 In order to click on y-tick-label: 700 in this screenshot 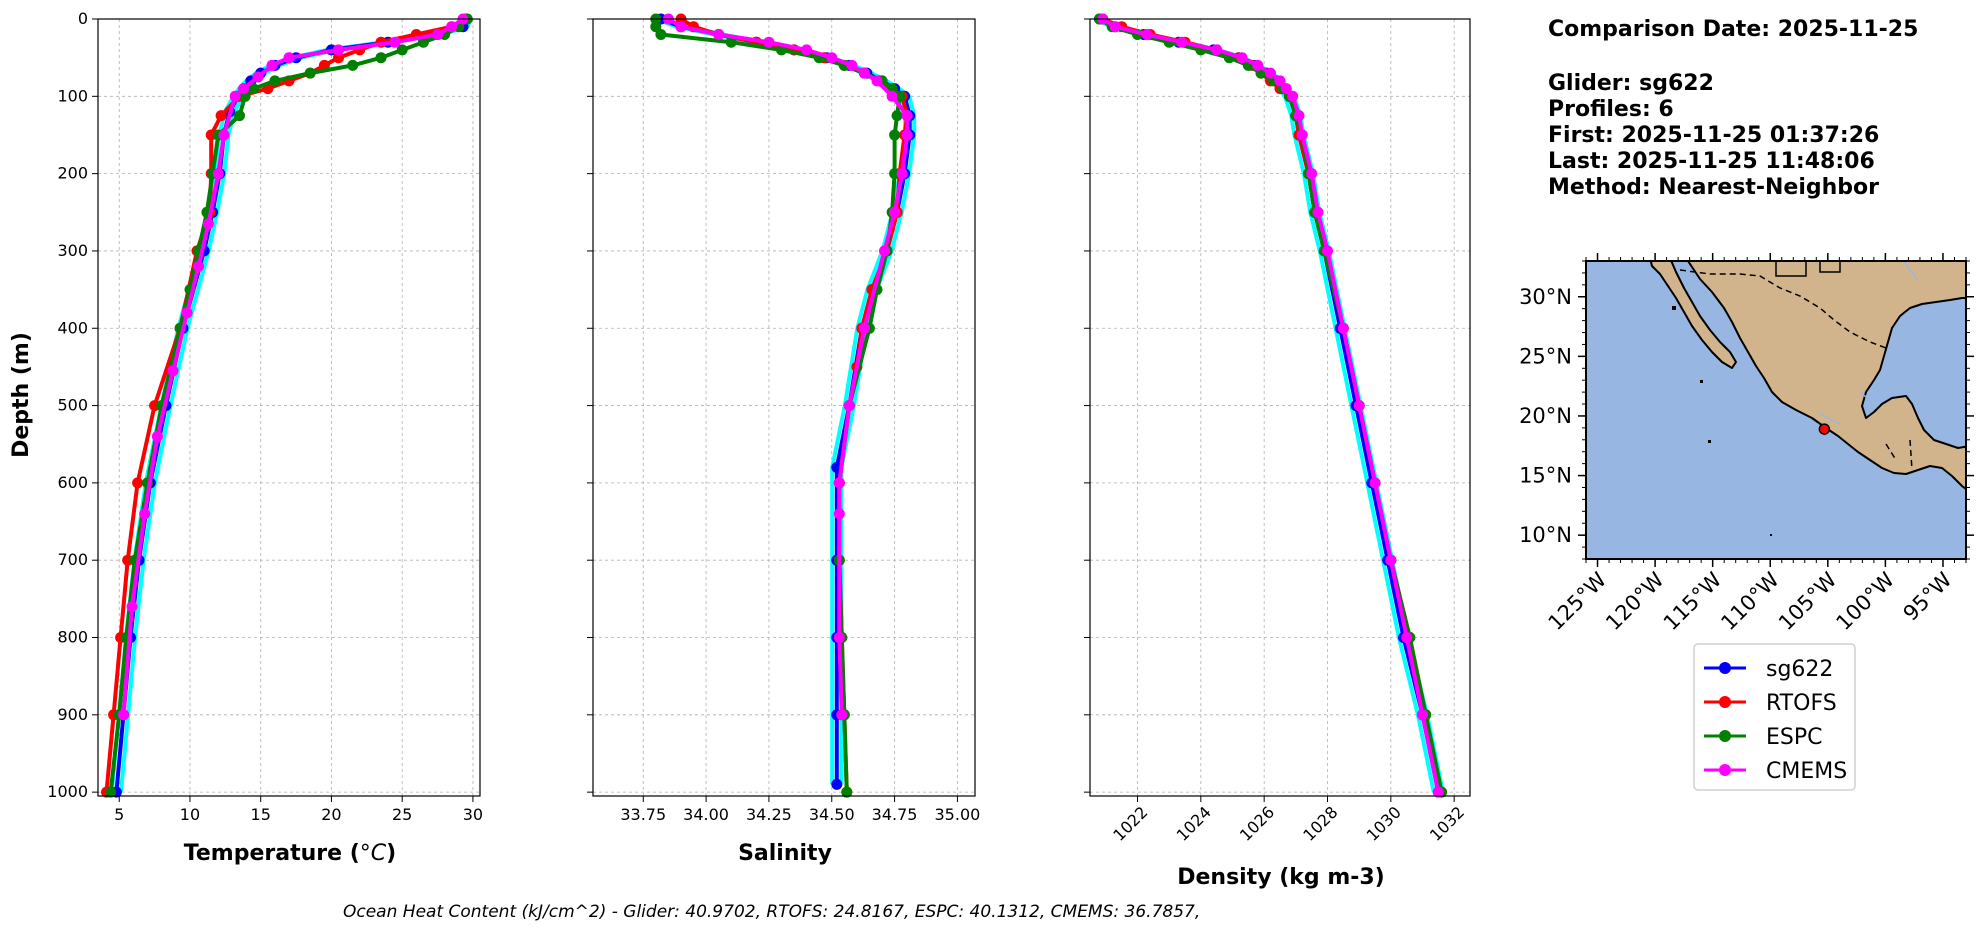, I will do `click(72, 559)`.